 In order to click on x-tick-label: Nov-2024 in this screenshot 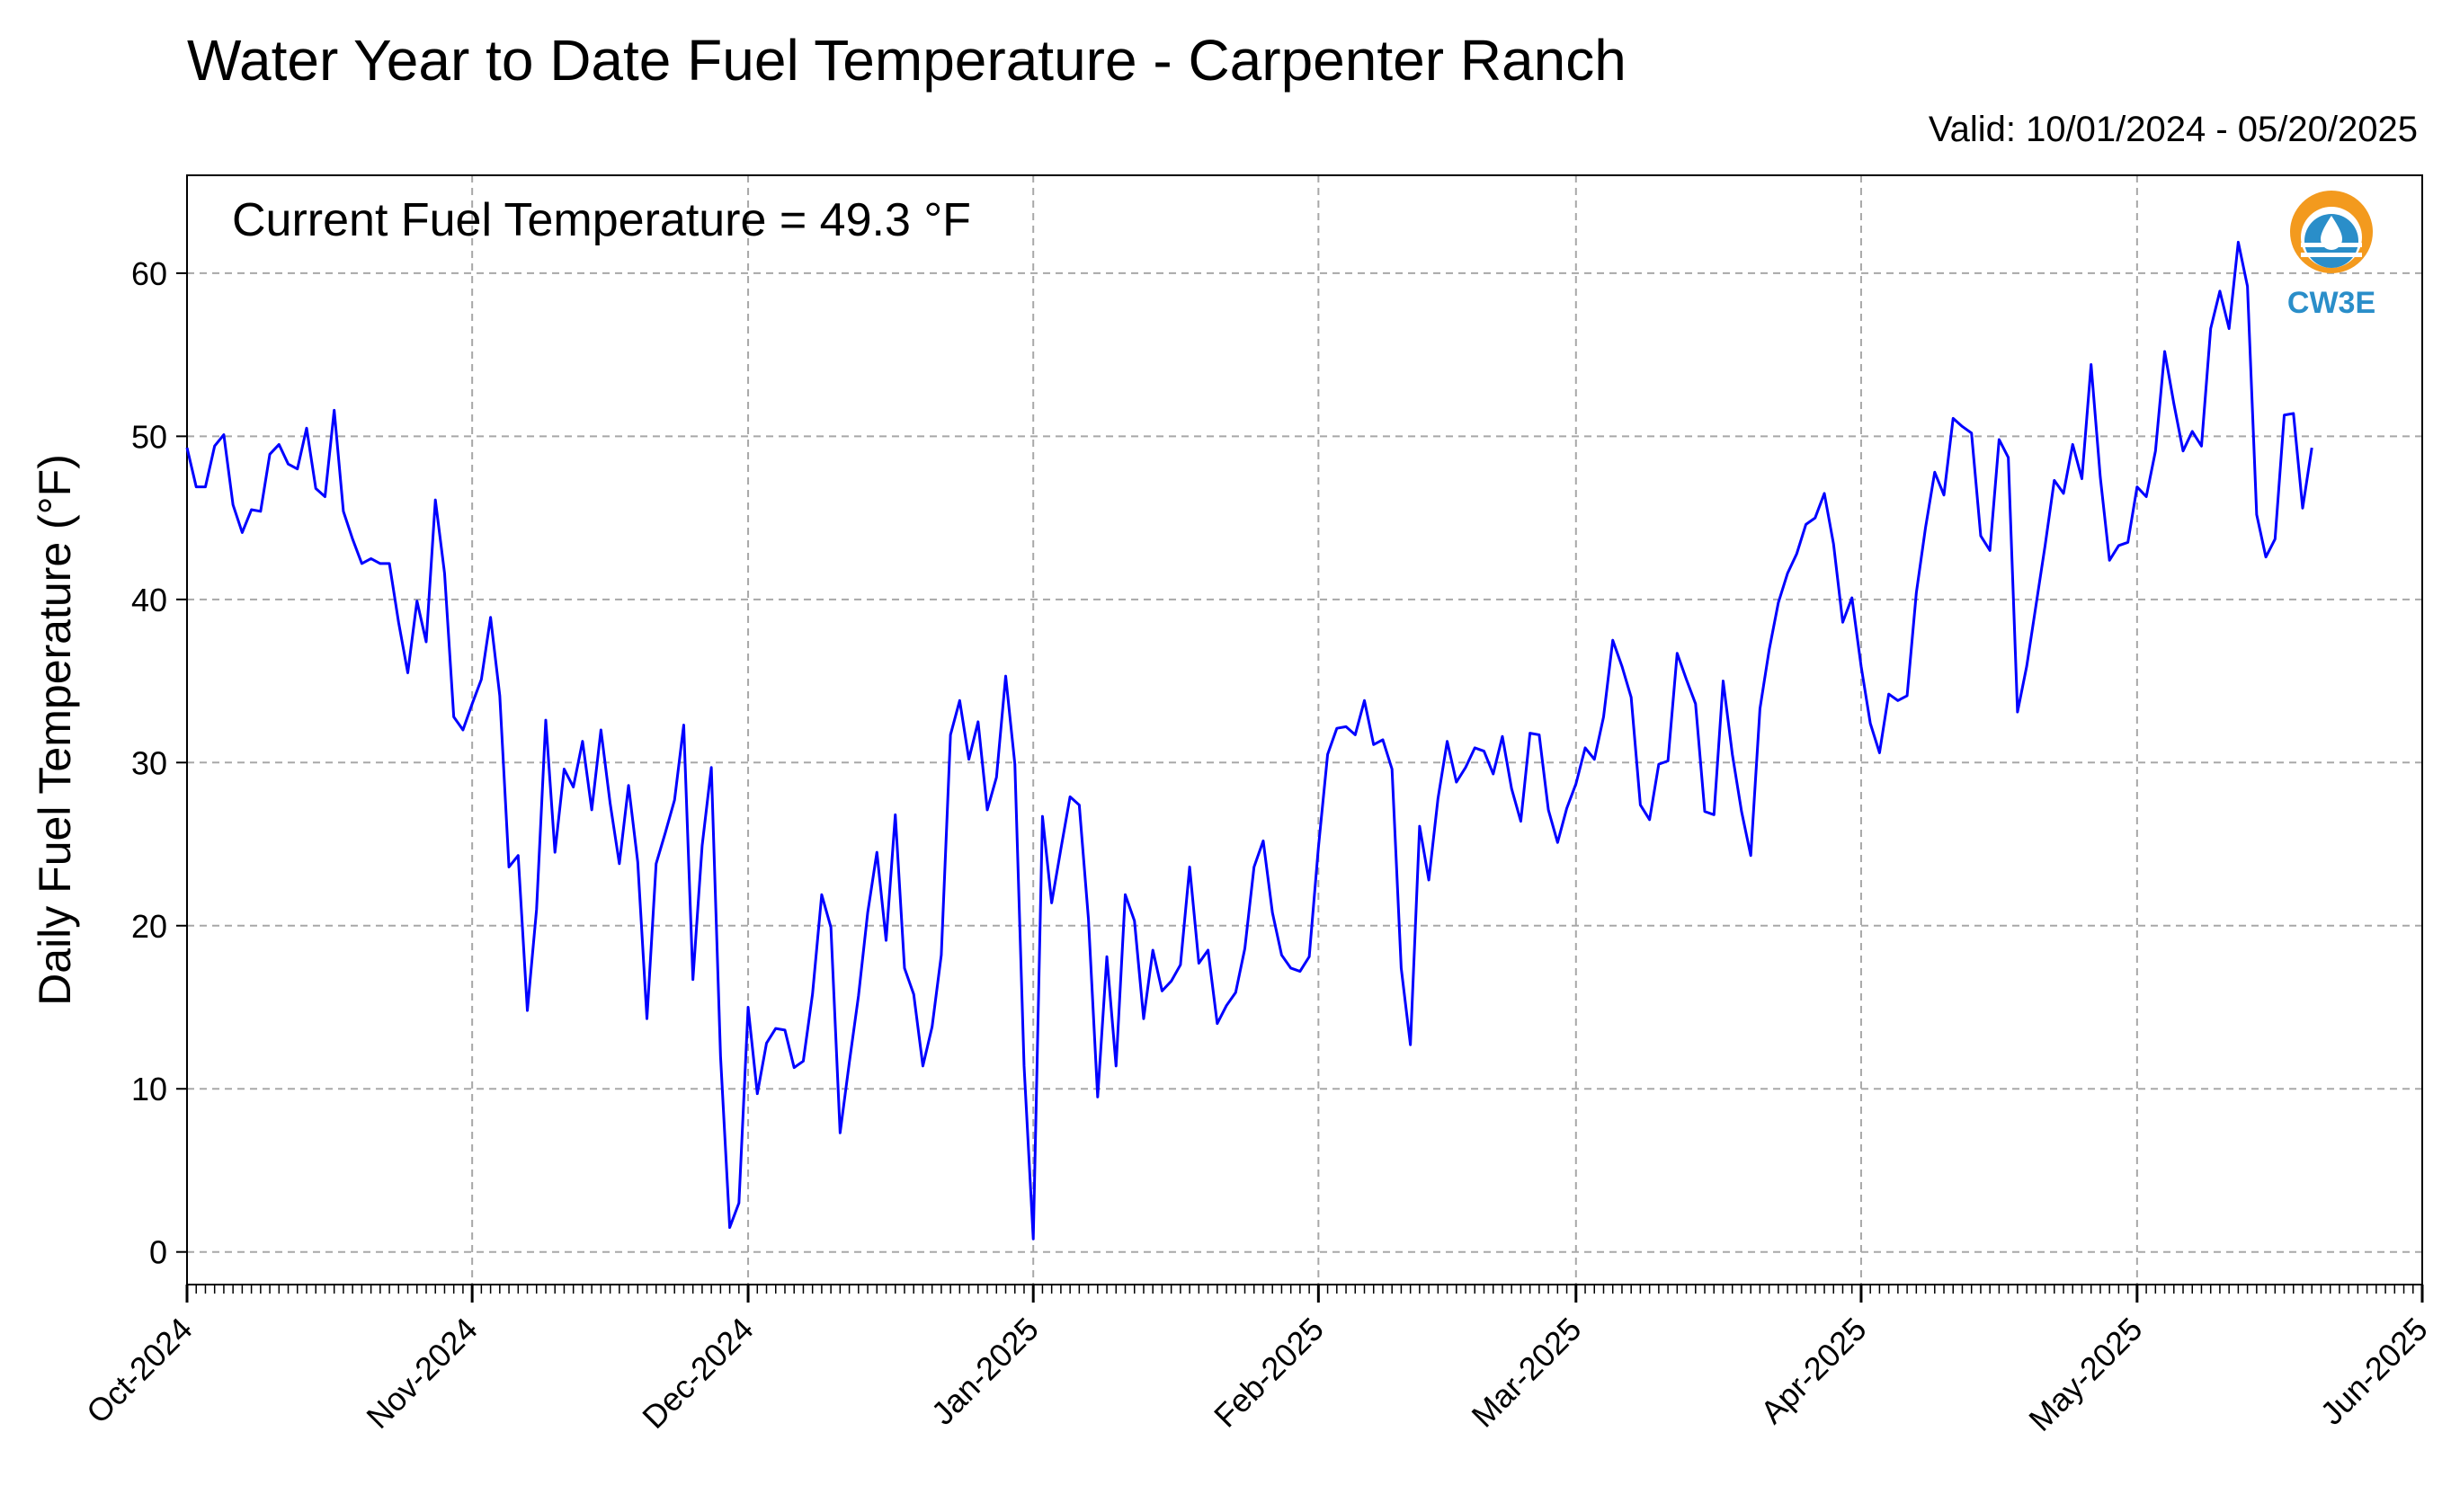, I will do `click(421, 1373)`.